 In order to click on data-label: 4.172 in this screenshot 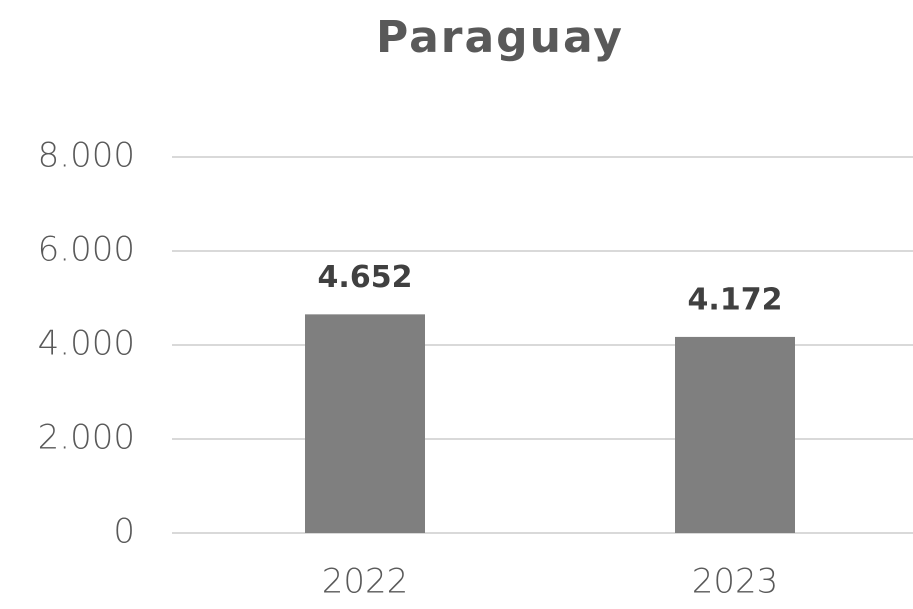, I will do `click(735, 299)`.